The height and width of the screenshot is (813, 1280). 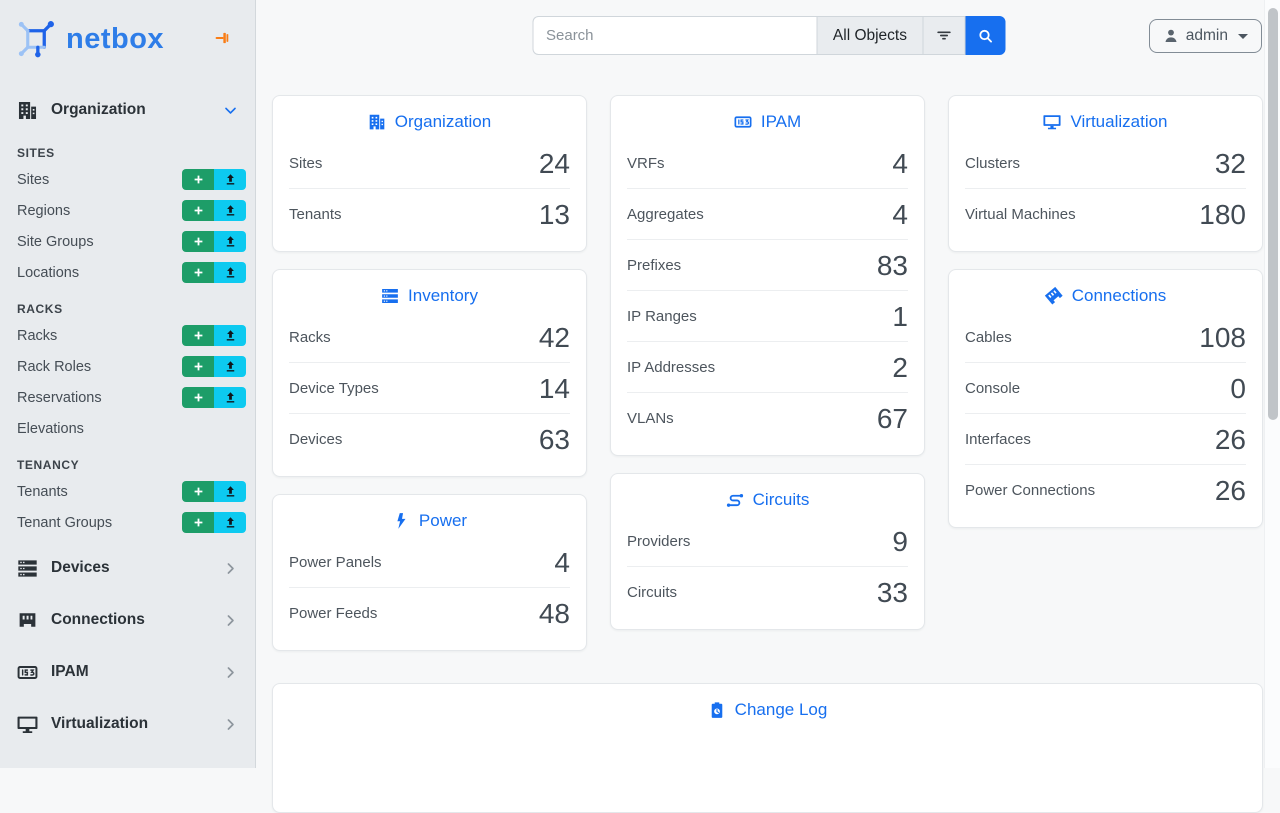 What do you see at coordinates (659, 541) in the screenshot?
I see `stat-label: Providers` at bounding box center [659, 541].